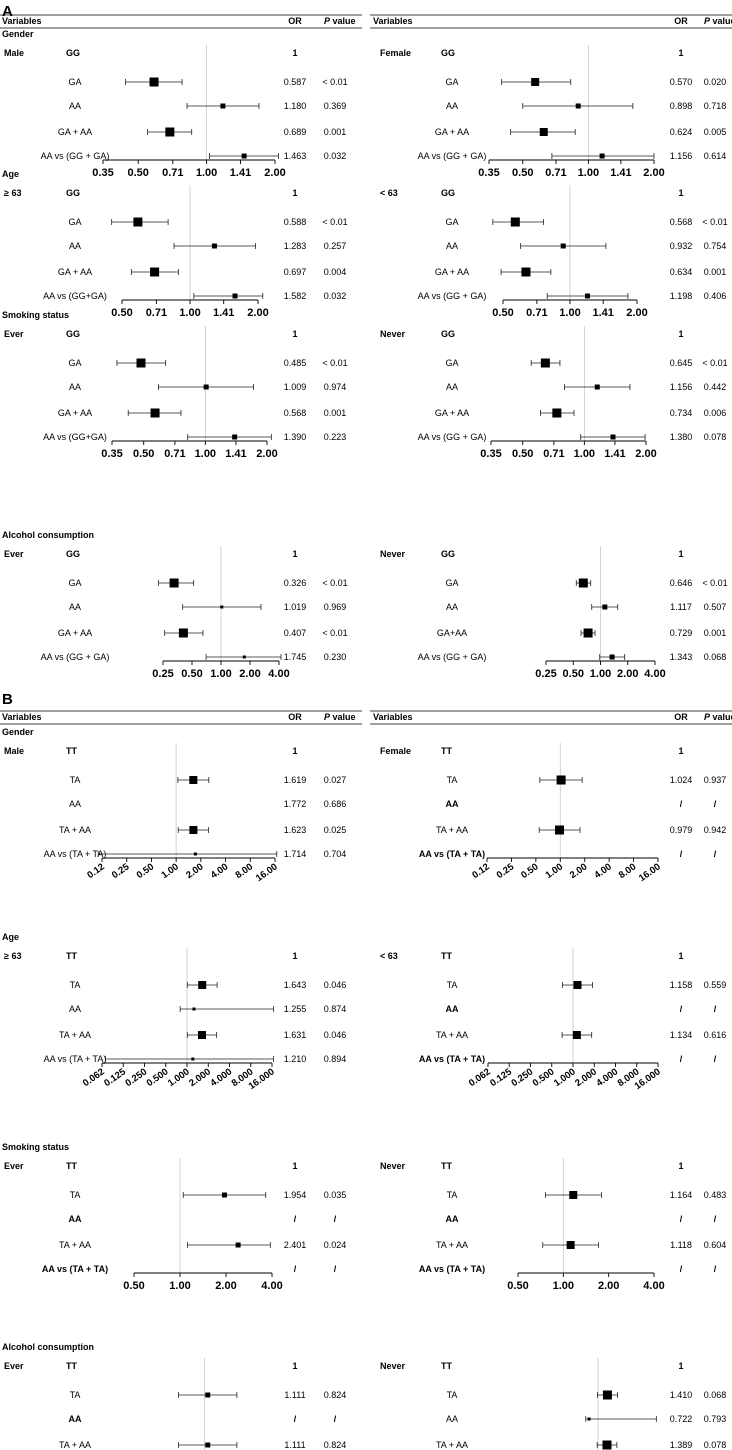 The width and height of the screenshot is (732, 1450). I want to click on row-or: 0.485, so click(295, 363).